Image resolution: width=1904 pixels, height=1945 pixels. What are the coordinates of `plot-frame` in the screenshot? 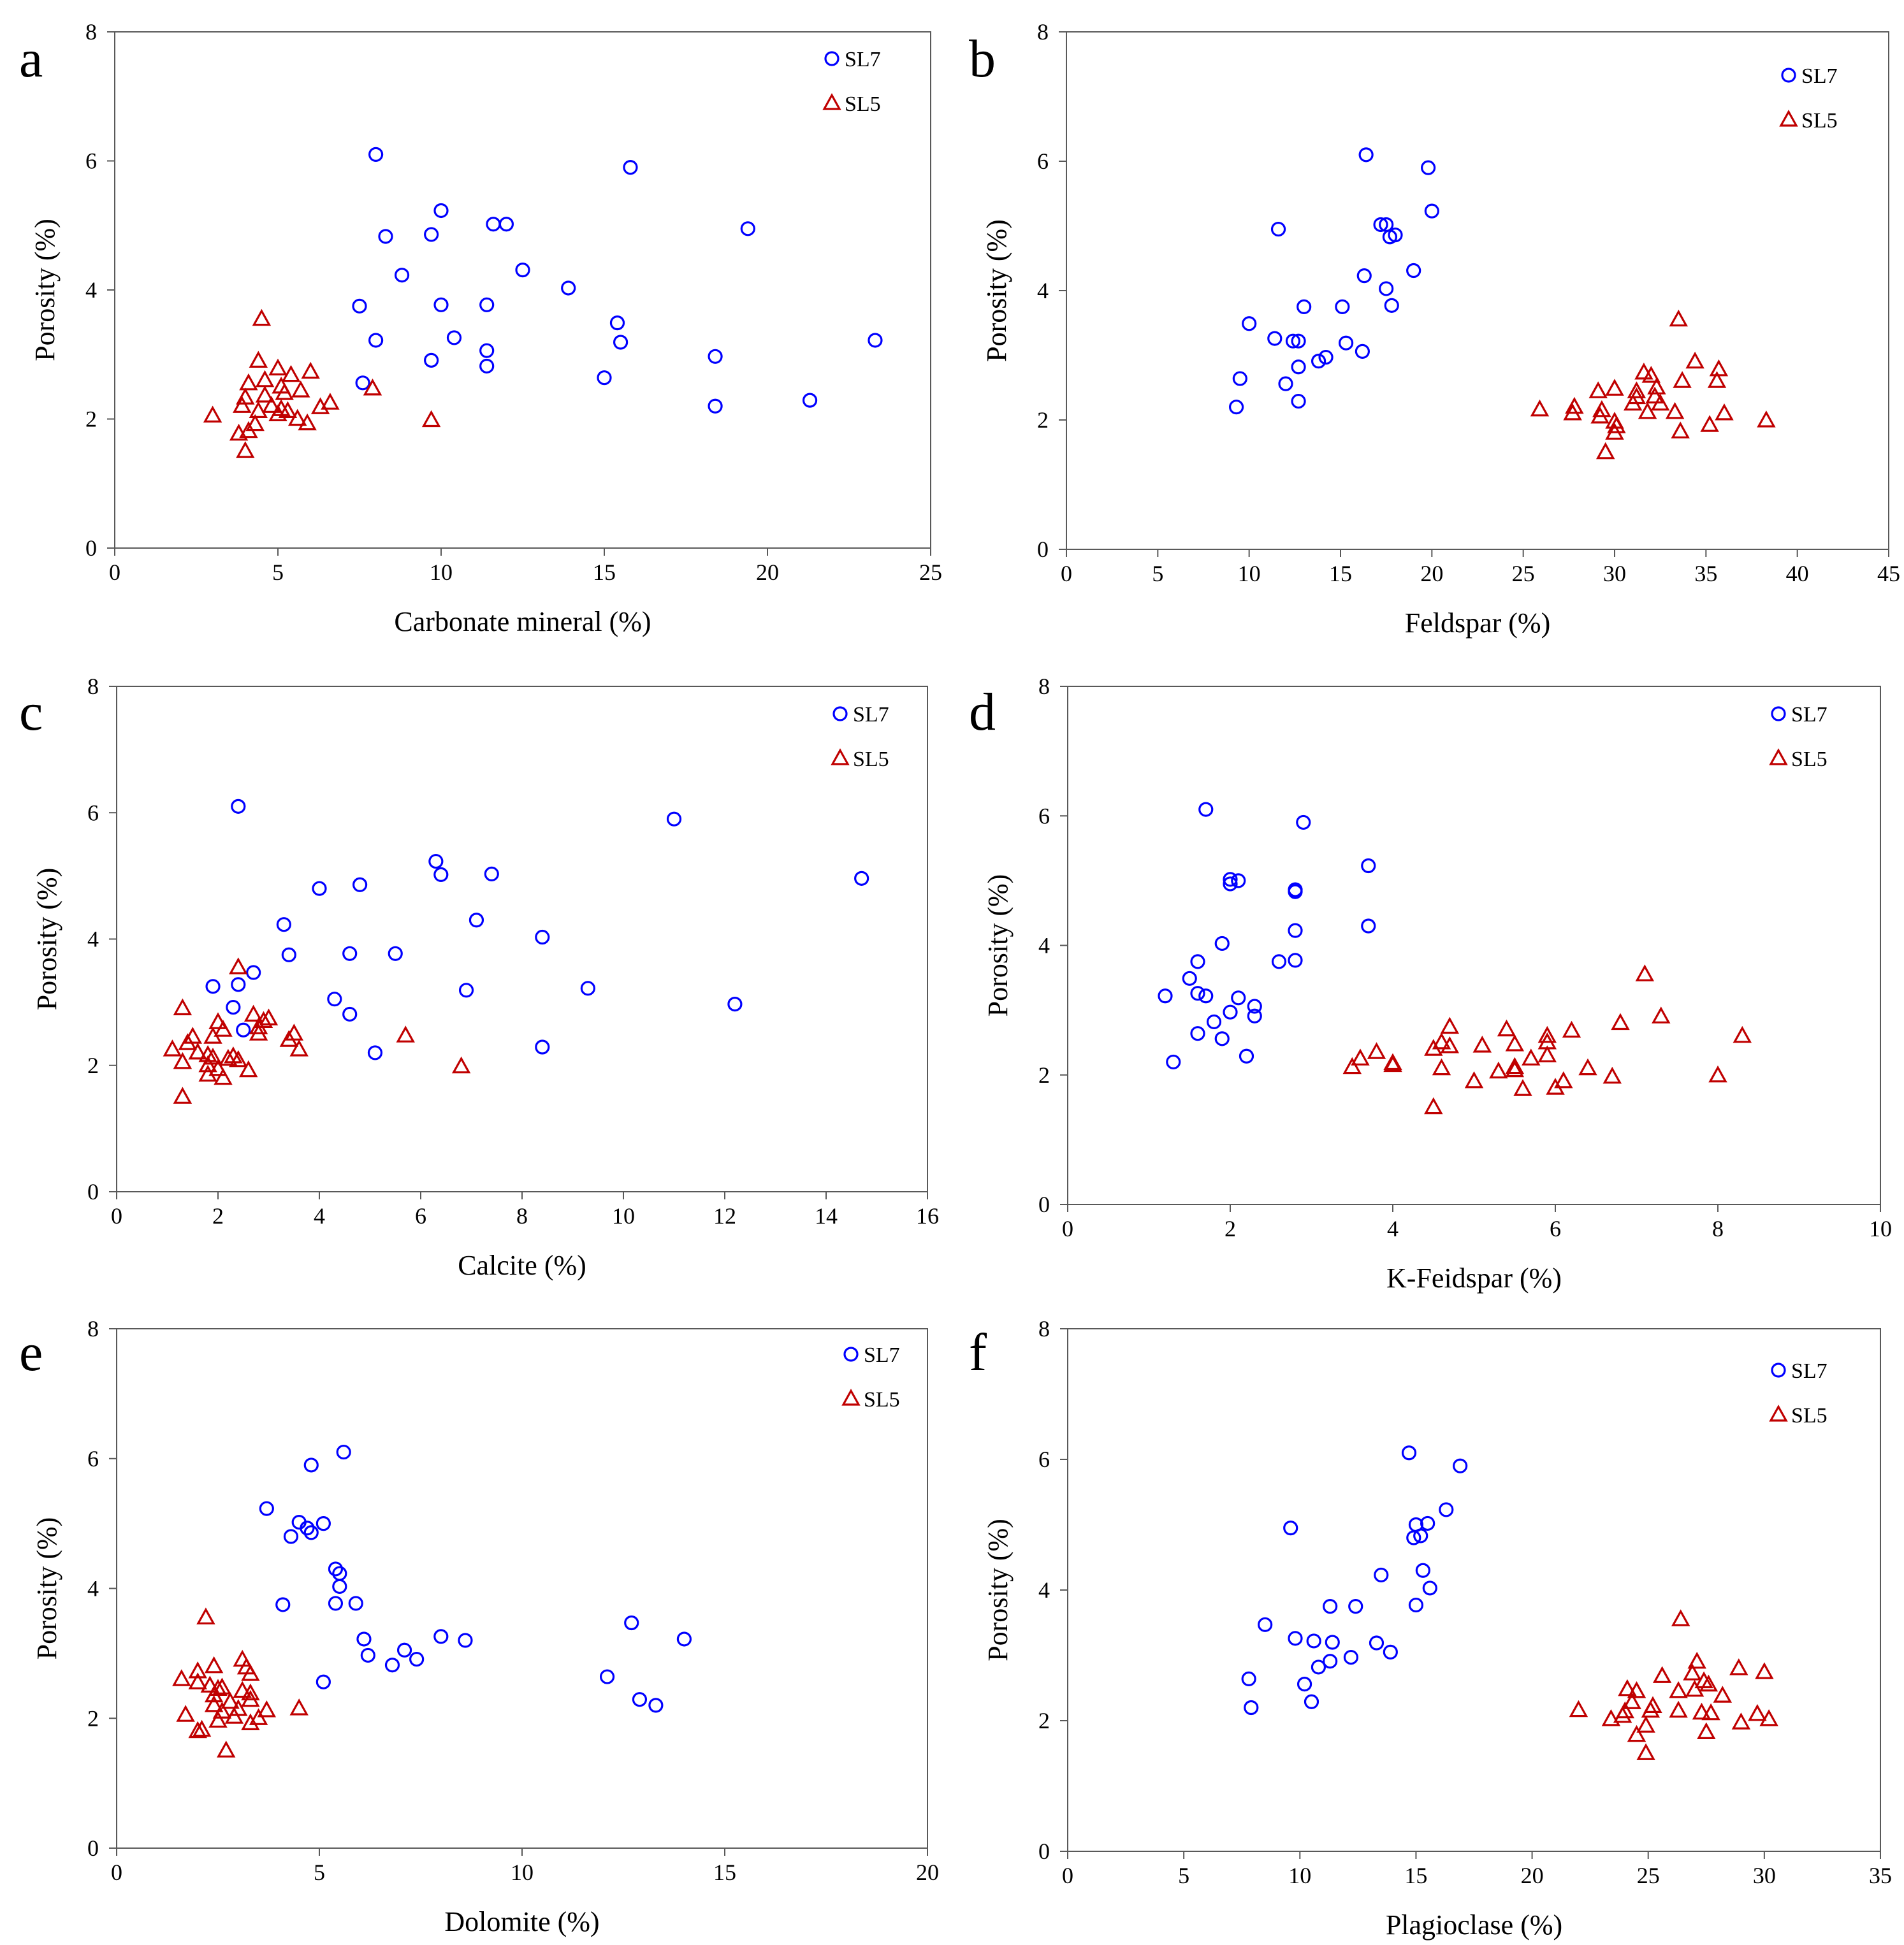 It's located at (522, 939).